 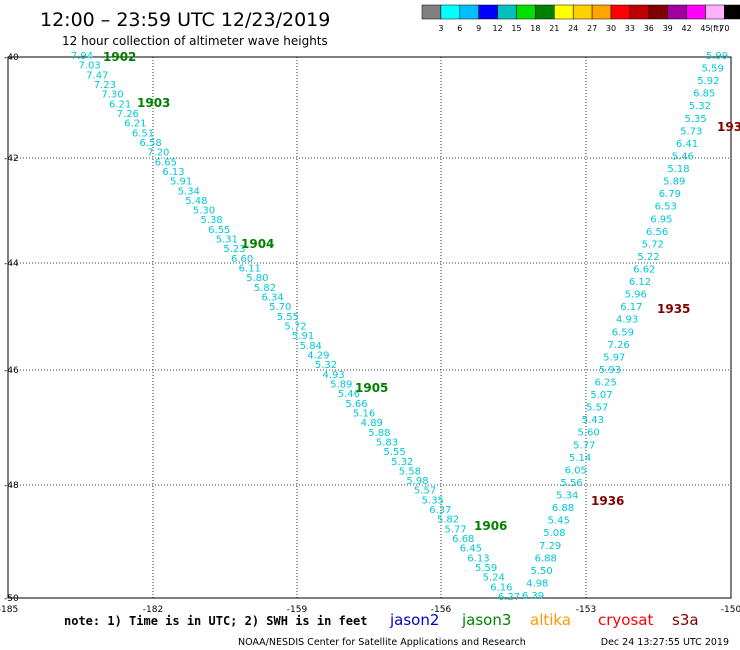 I want to click on legend-swatch-label: 6, so click(x=459, y=28).